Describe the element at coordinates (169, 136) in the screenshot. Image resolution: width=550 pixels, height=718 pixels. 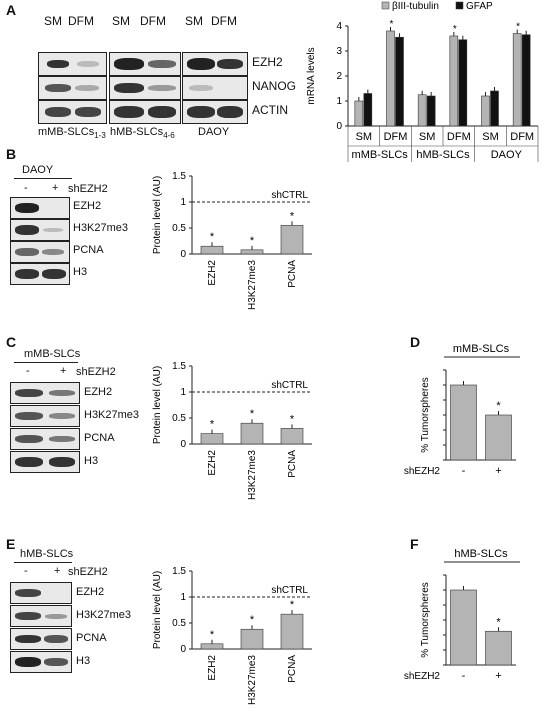
I see `group-label-hmb-sub: 4-6` at that location.